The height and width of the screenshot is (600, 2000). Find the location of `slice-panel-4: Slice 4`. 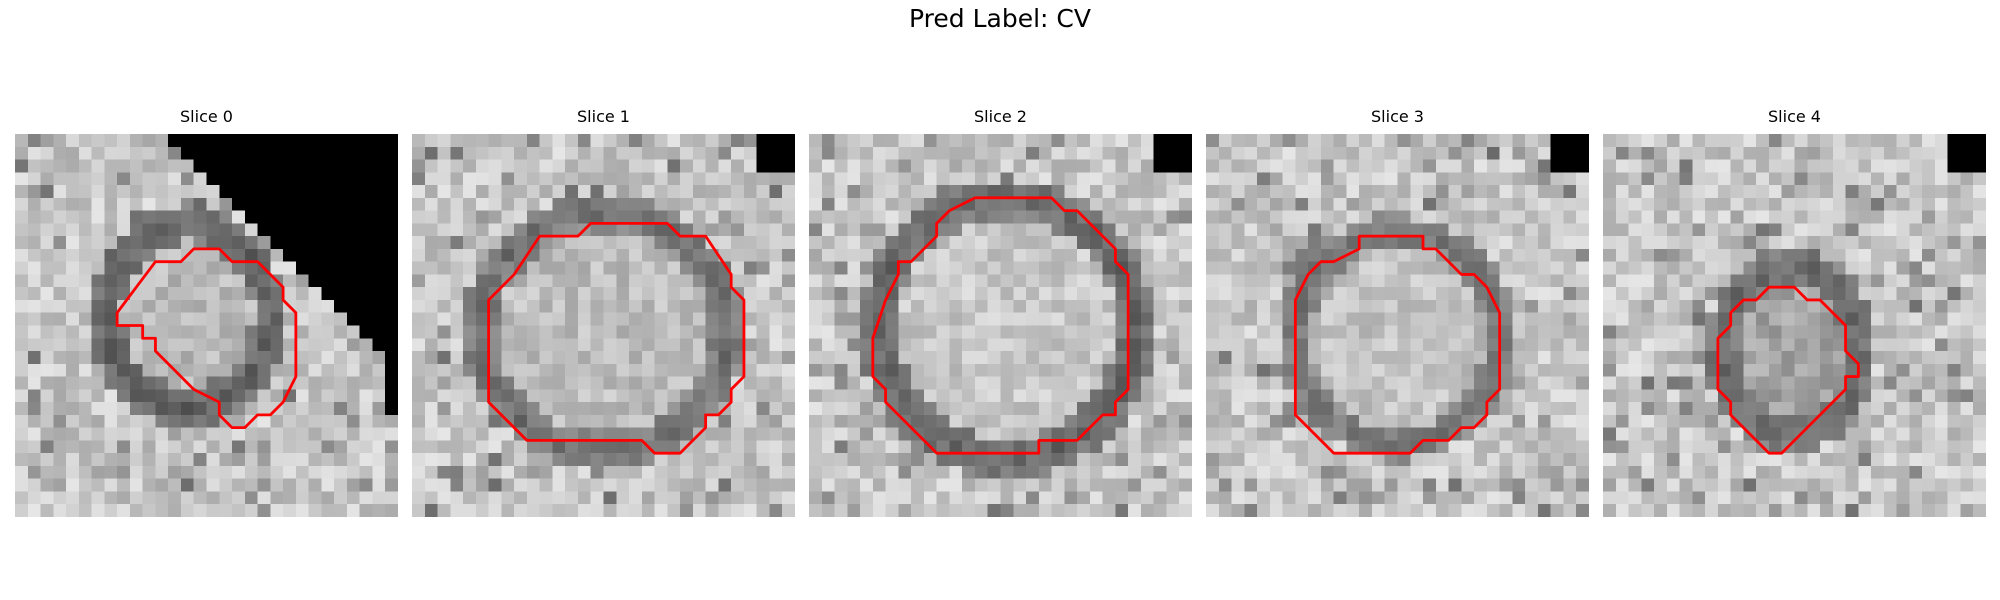

slice-panel-4: Slice 4 is located at coordinates (1794, 312).